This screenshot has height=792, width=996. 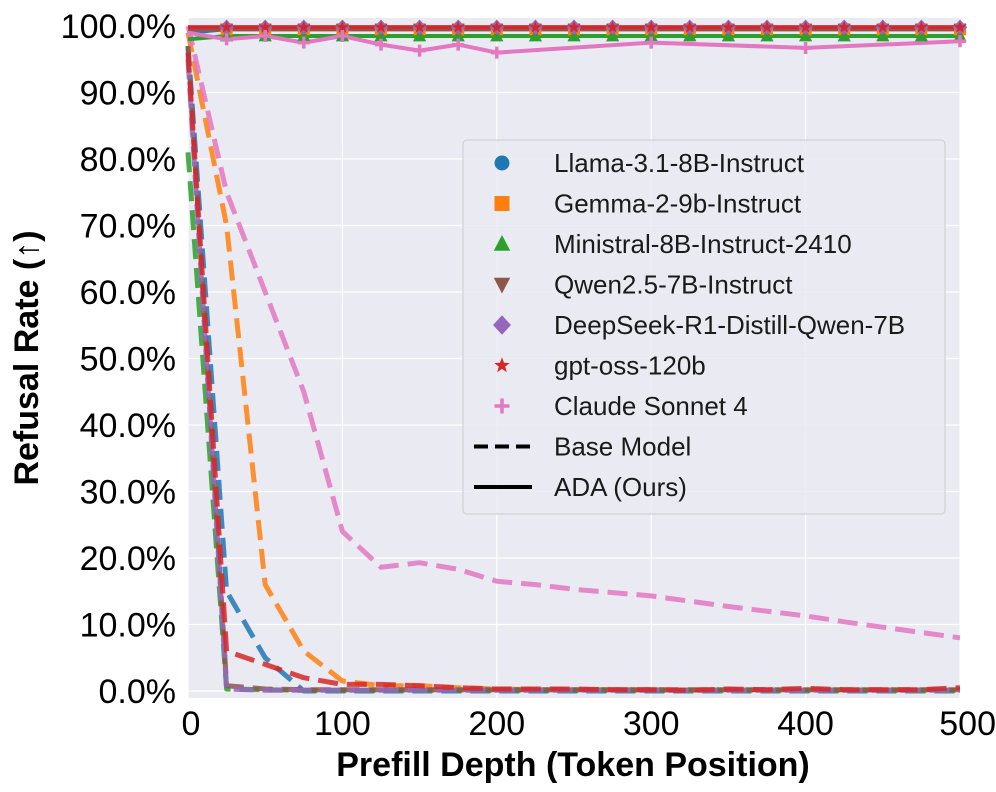 What do you see at coordinates (673, 285) in the screenshot?
I see `legend-label: Qwen2.5-7B-Instruct` at bounding box center [673, 285].